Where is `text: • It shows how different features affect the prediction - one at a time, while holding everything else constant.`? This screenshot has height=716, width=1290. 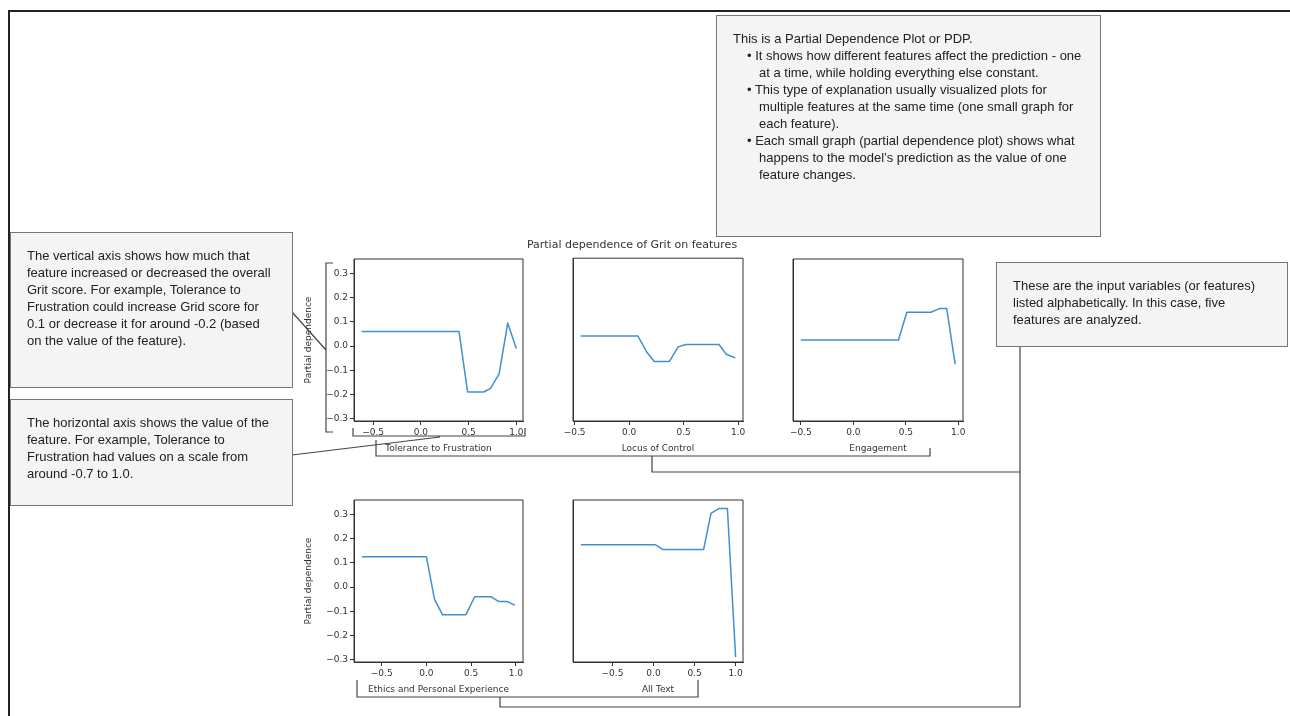 text: • It shows how different features affect the prediction - one at a time, while holding everything else constant. is located at coordinates (914, 64).